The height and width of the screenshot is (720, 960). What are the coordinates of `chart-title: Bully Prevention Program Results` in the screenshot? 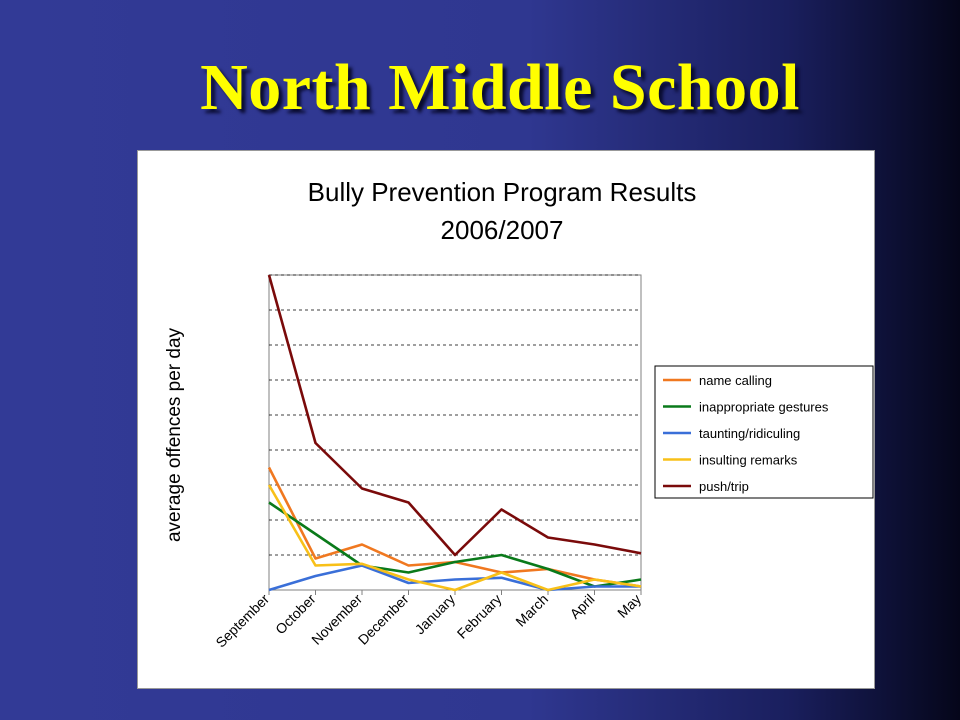 It's located at (502, 192).